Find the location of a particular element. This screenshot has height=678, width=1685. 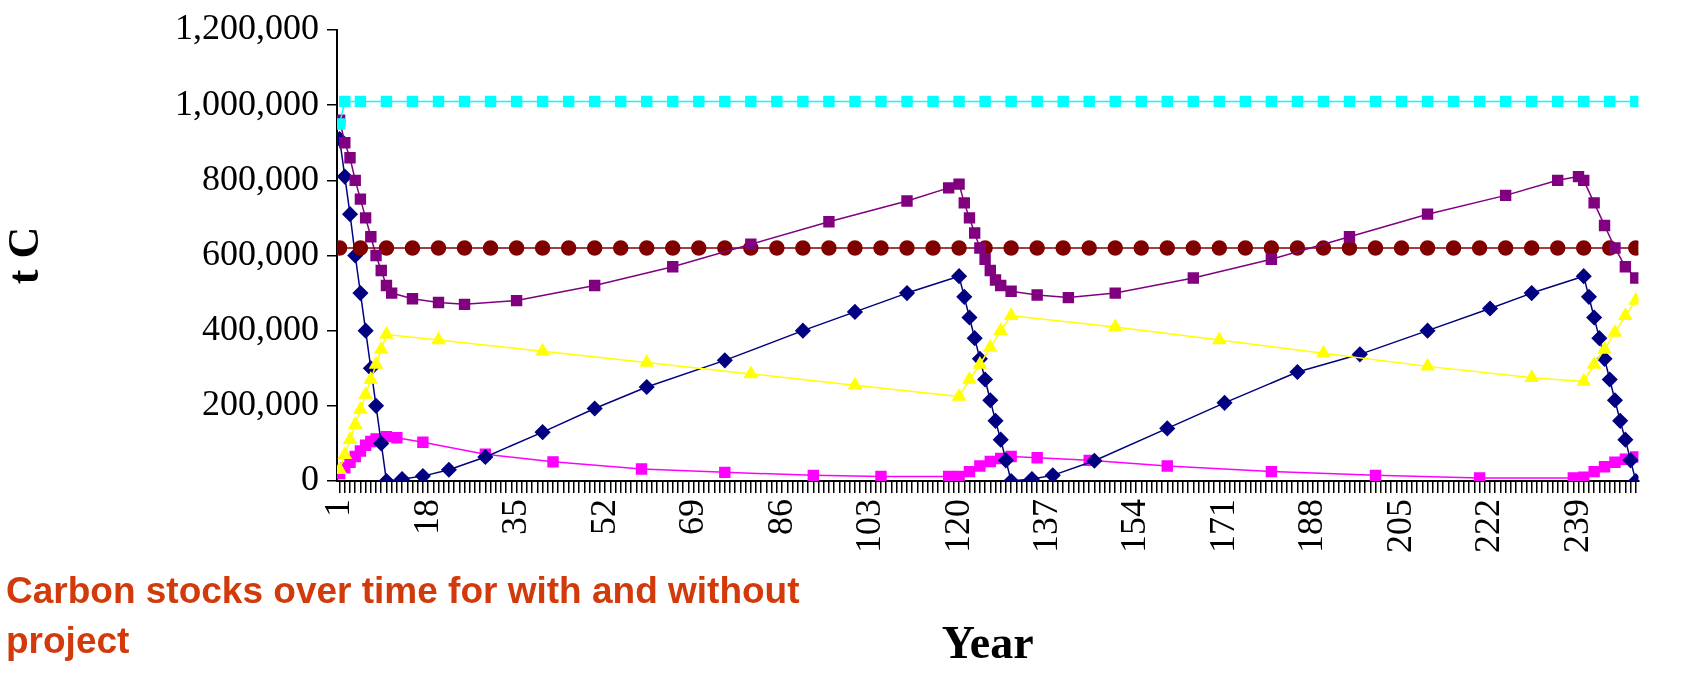

y-axis-title: t C is located at coordinates (24, 255).